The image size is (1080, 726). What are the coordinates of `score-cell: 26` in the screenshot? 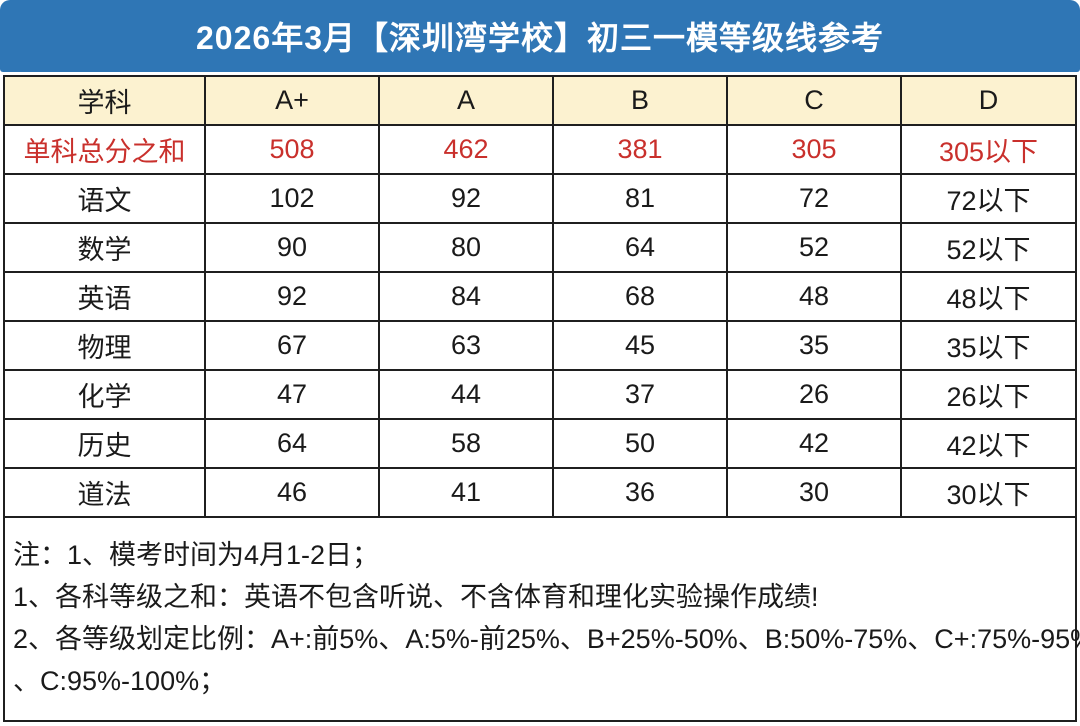 It's located at (814, 394).